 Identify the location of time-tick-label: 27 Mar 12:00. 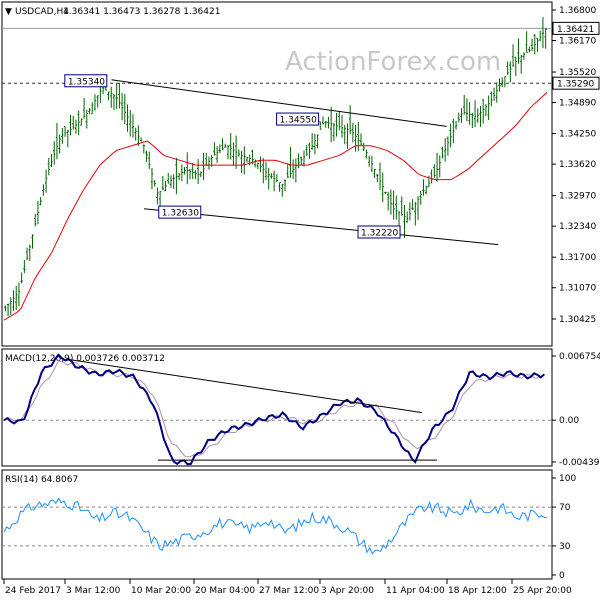
(289, 591).